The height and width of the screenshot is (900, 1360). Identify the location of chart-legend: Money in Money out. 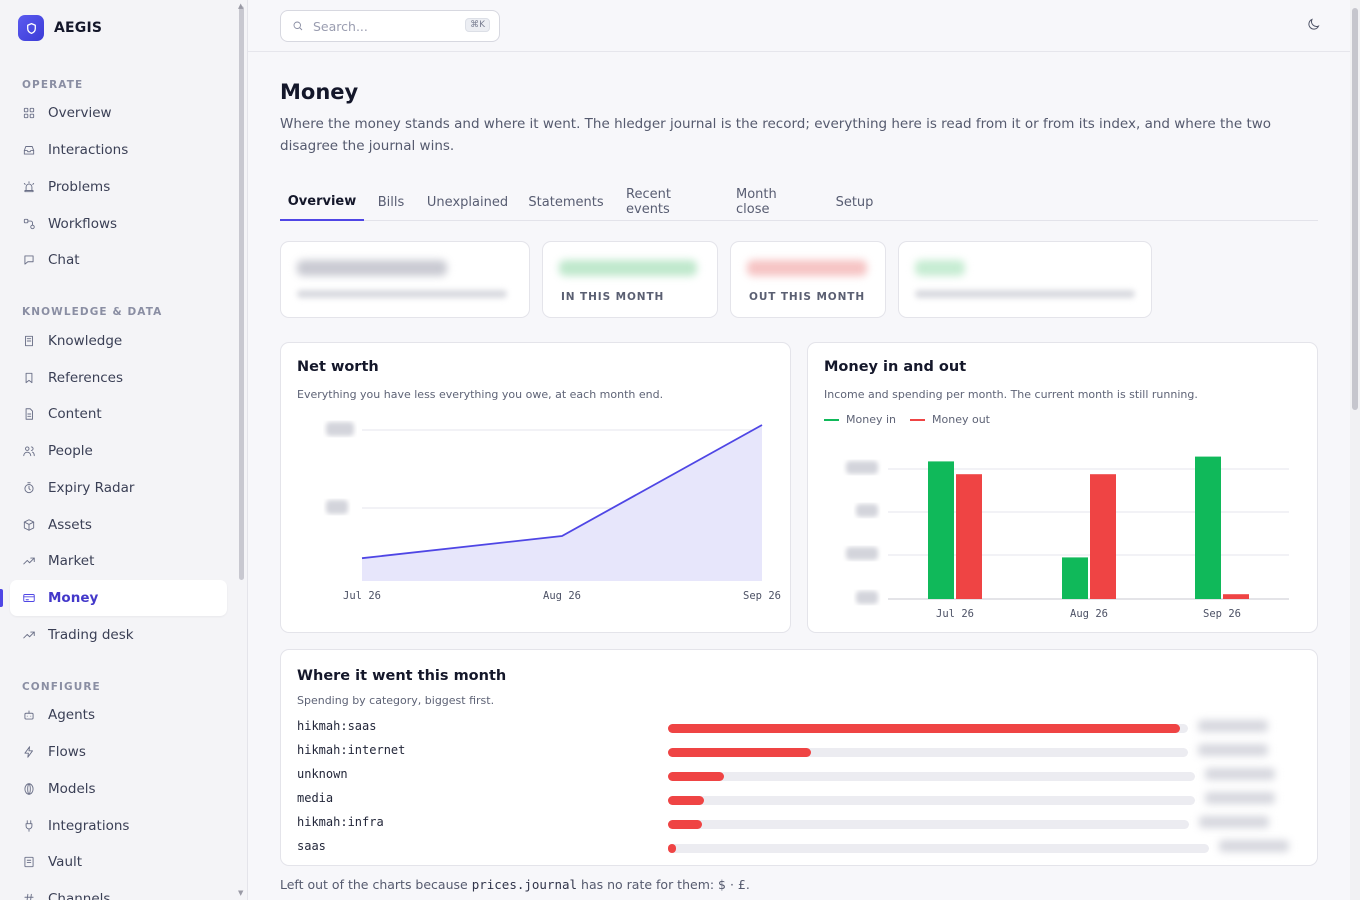
(914, 419).